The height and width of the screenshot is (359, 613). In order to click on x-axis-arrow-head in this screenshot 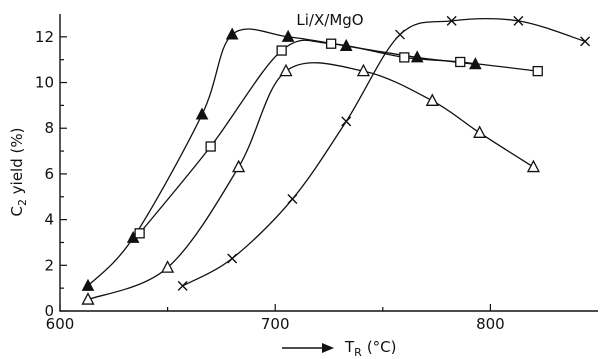, I will do `click(328, 348)`.